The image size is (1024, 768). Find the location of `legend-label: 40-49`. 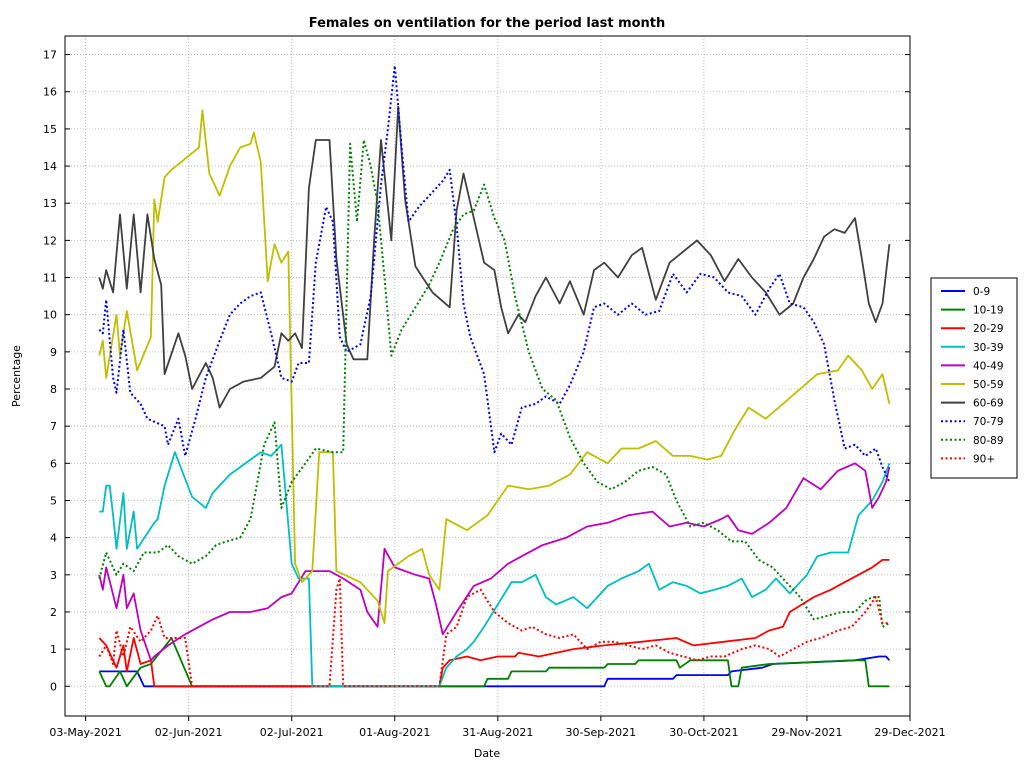

legend-label: 40-49 is located at coordinates (988, 366).